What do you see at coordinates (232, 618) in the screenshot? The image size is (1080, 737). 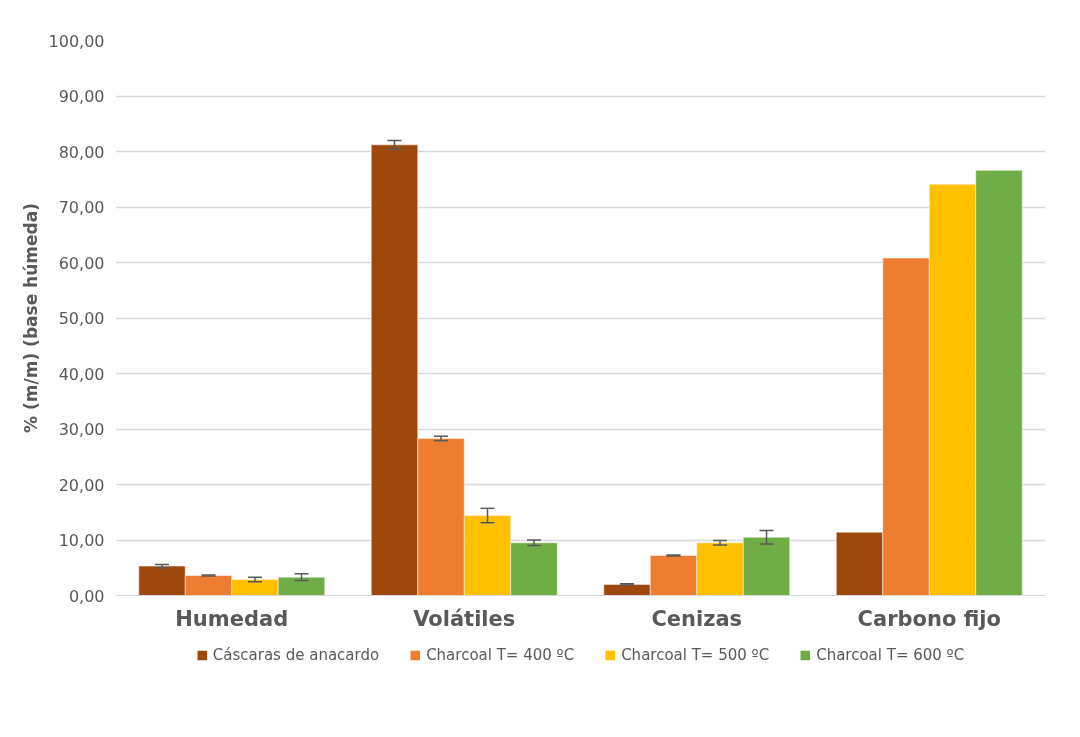 I see `x-tick-label: Humedad` at bounding box center [232, 618].